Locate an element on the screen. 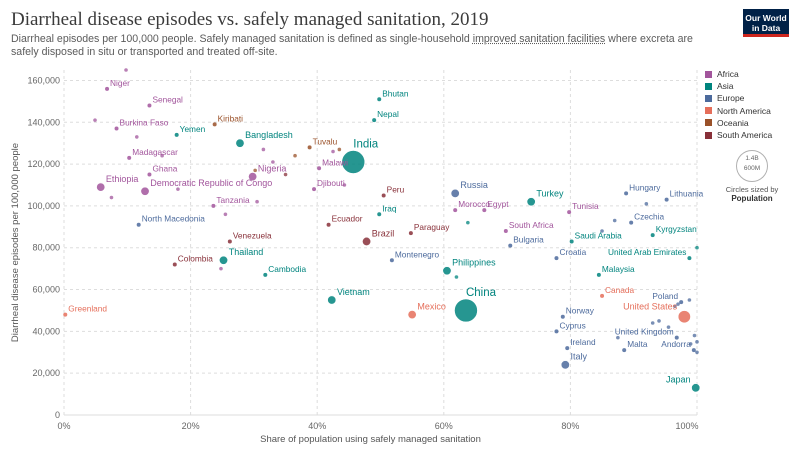 Image resolution: width=800 pixels, height=456 pixels. legend-label: Oceania is located at coordinates (733, 122).